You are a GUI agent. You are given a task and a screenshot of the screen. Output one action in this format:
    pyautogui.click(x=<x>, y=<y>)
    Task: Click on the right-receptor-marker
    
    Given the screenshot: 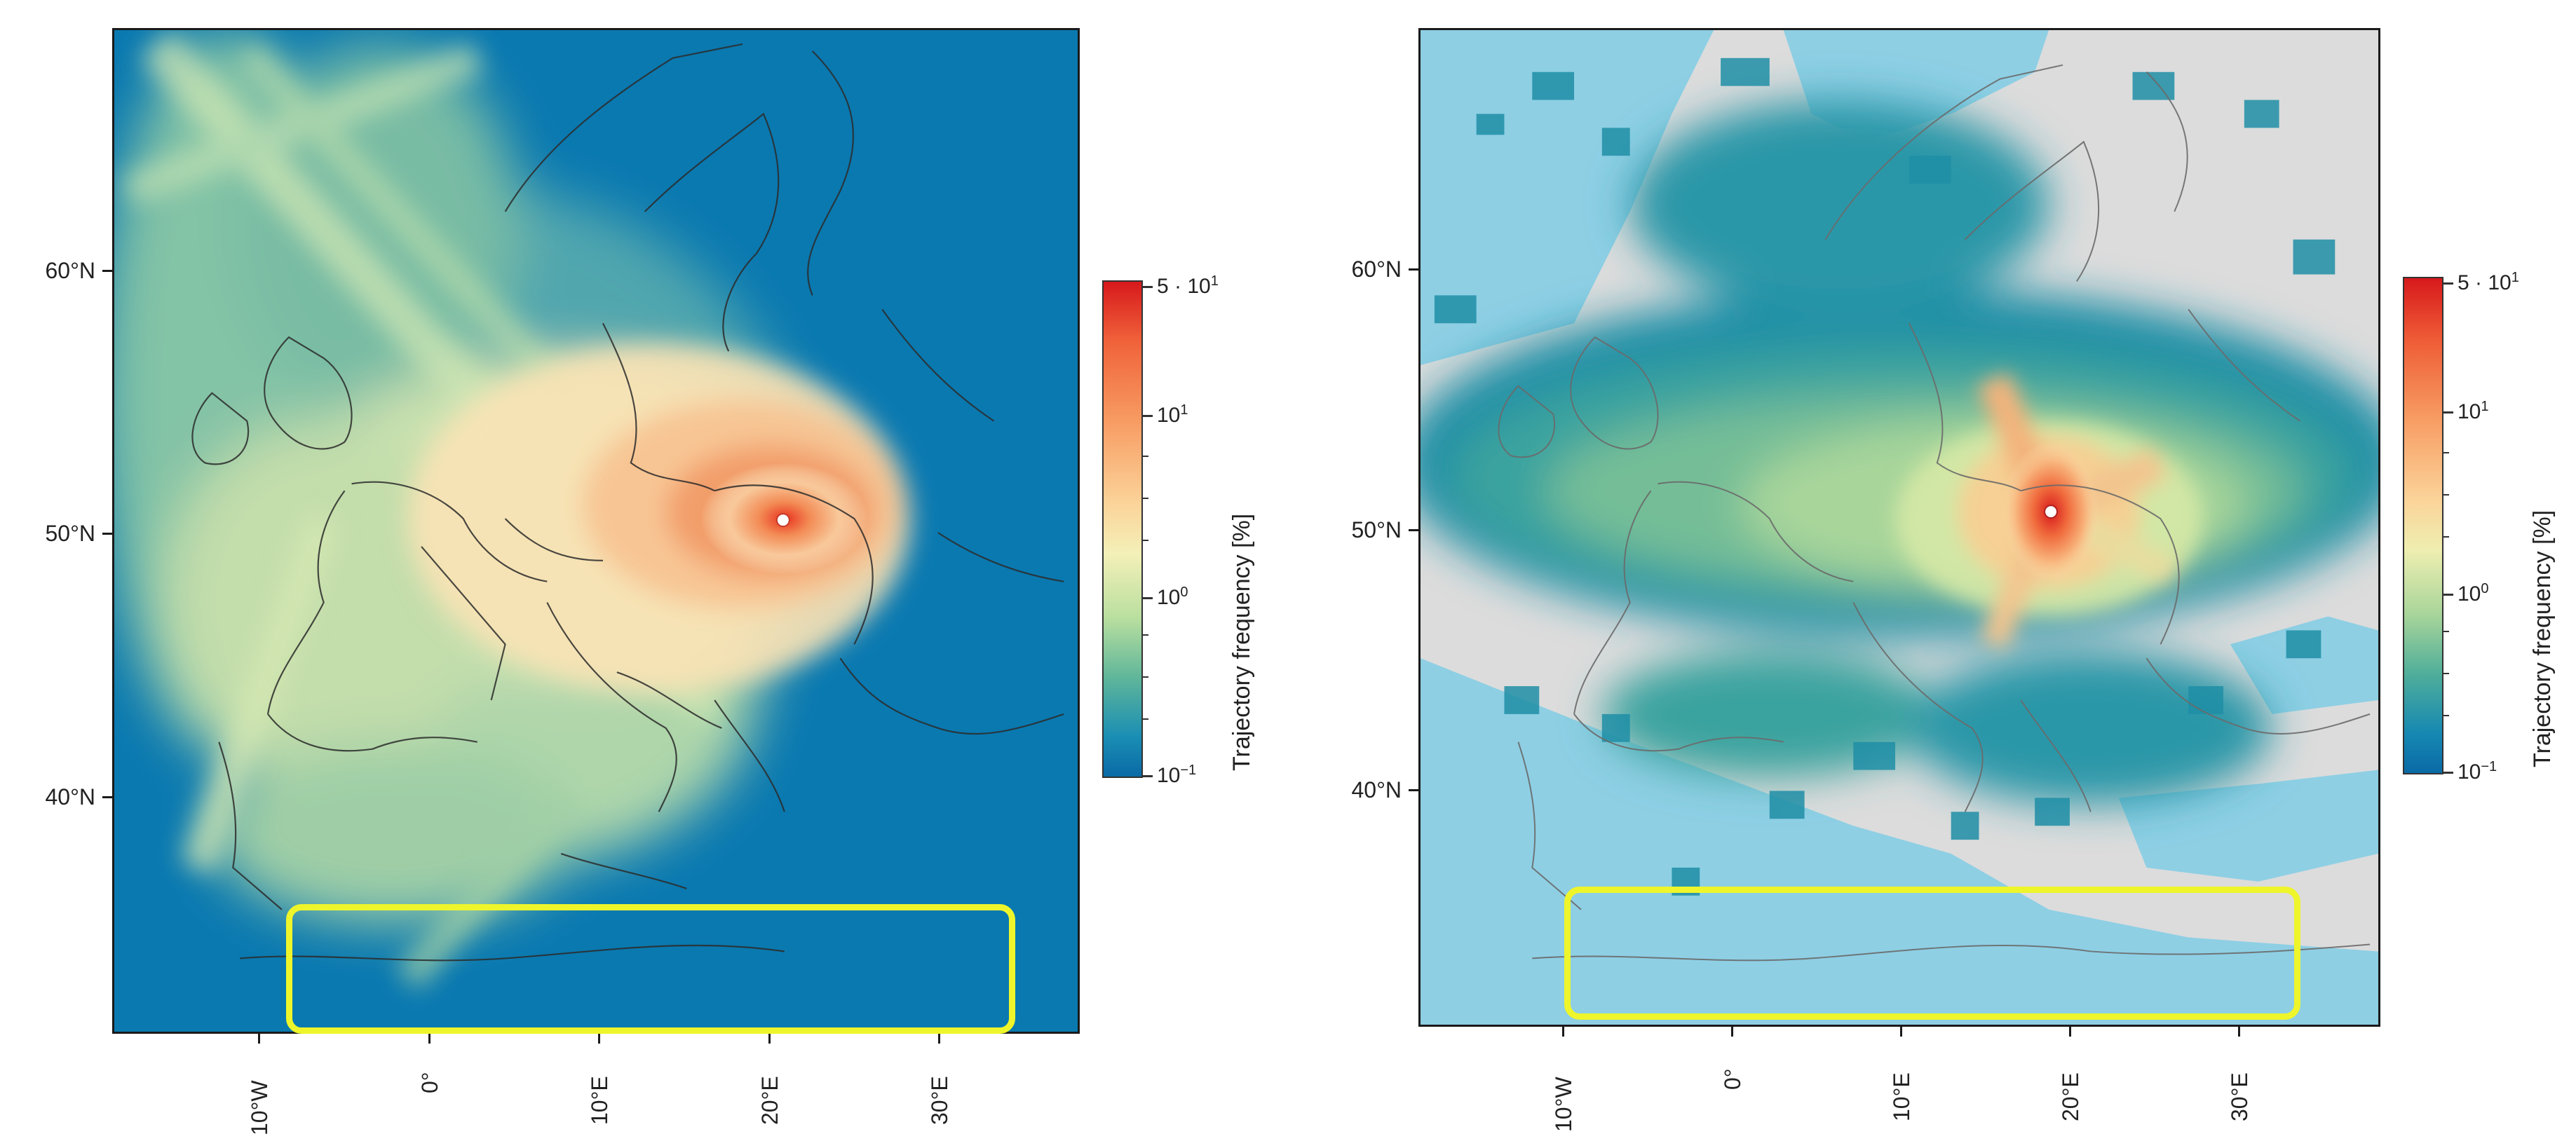 What is the action you would take?
    pyautogui.click(x=2051, y=512)
    